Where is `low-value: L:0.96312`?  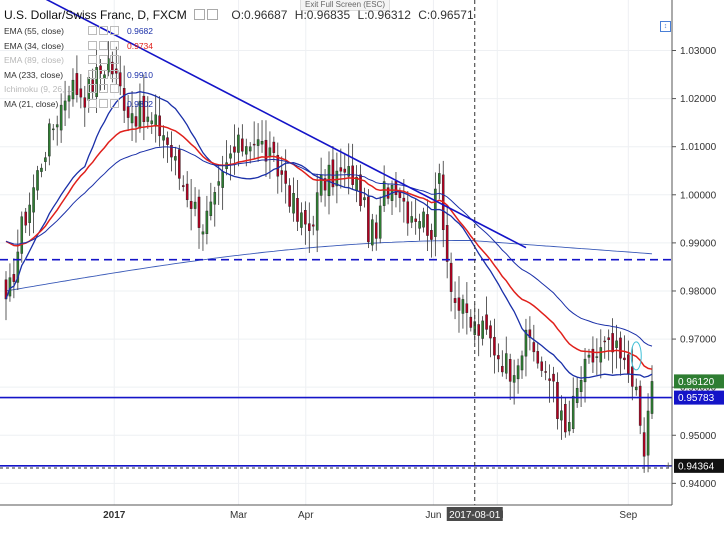
low-value: L:0.96312 is located at coordinates (384, 15).